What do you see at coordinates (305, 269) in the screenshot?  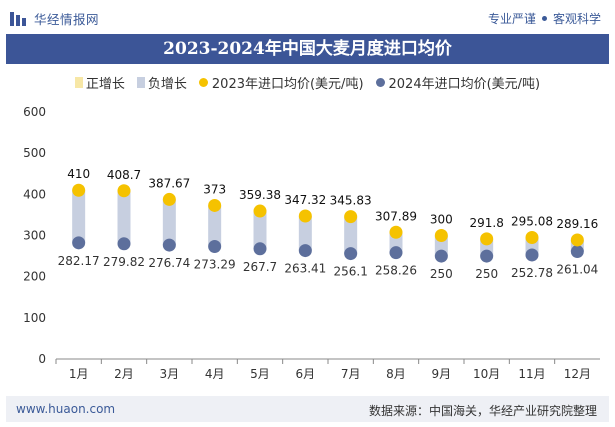 I see `data-label-2024: 263.41` at bounding box center [305, 269].